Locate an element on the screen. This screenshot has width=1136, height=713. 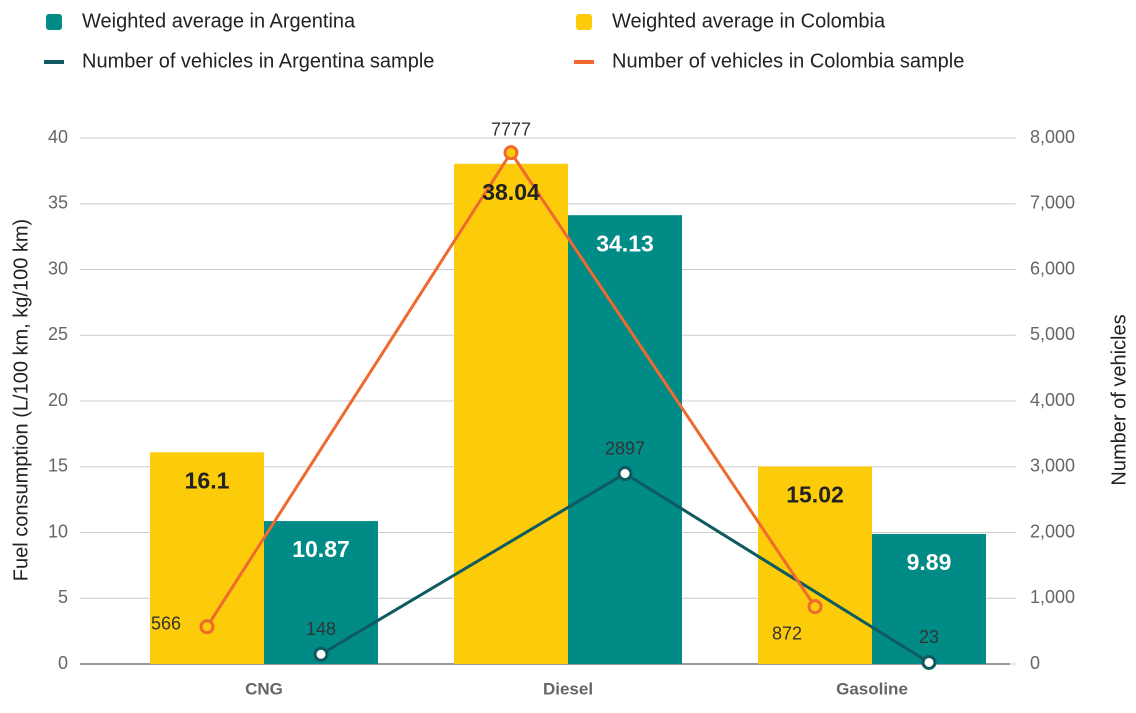
y2-tick-label: 1,000 is located at coordinates (1052, 597).